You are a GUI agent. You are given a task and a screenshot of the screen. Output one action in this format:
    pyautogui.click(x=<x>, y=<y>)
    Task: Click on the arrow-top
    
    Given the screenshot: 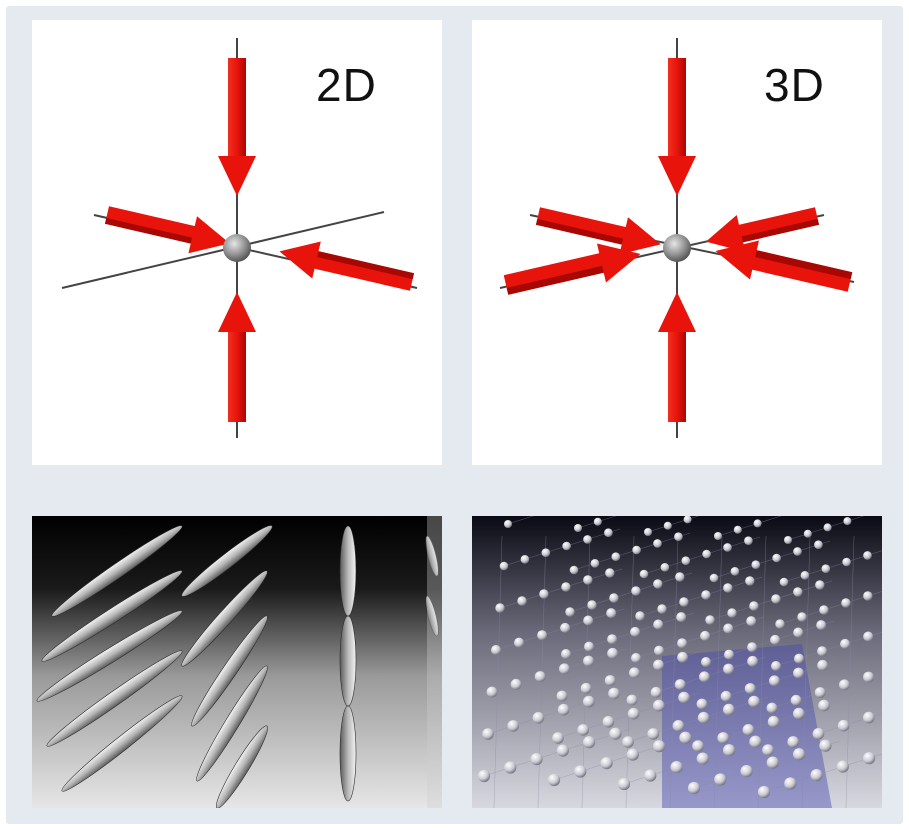 What is the action you would take?
    pyautogui.click(x=677, y=127)
    